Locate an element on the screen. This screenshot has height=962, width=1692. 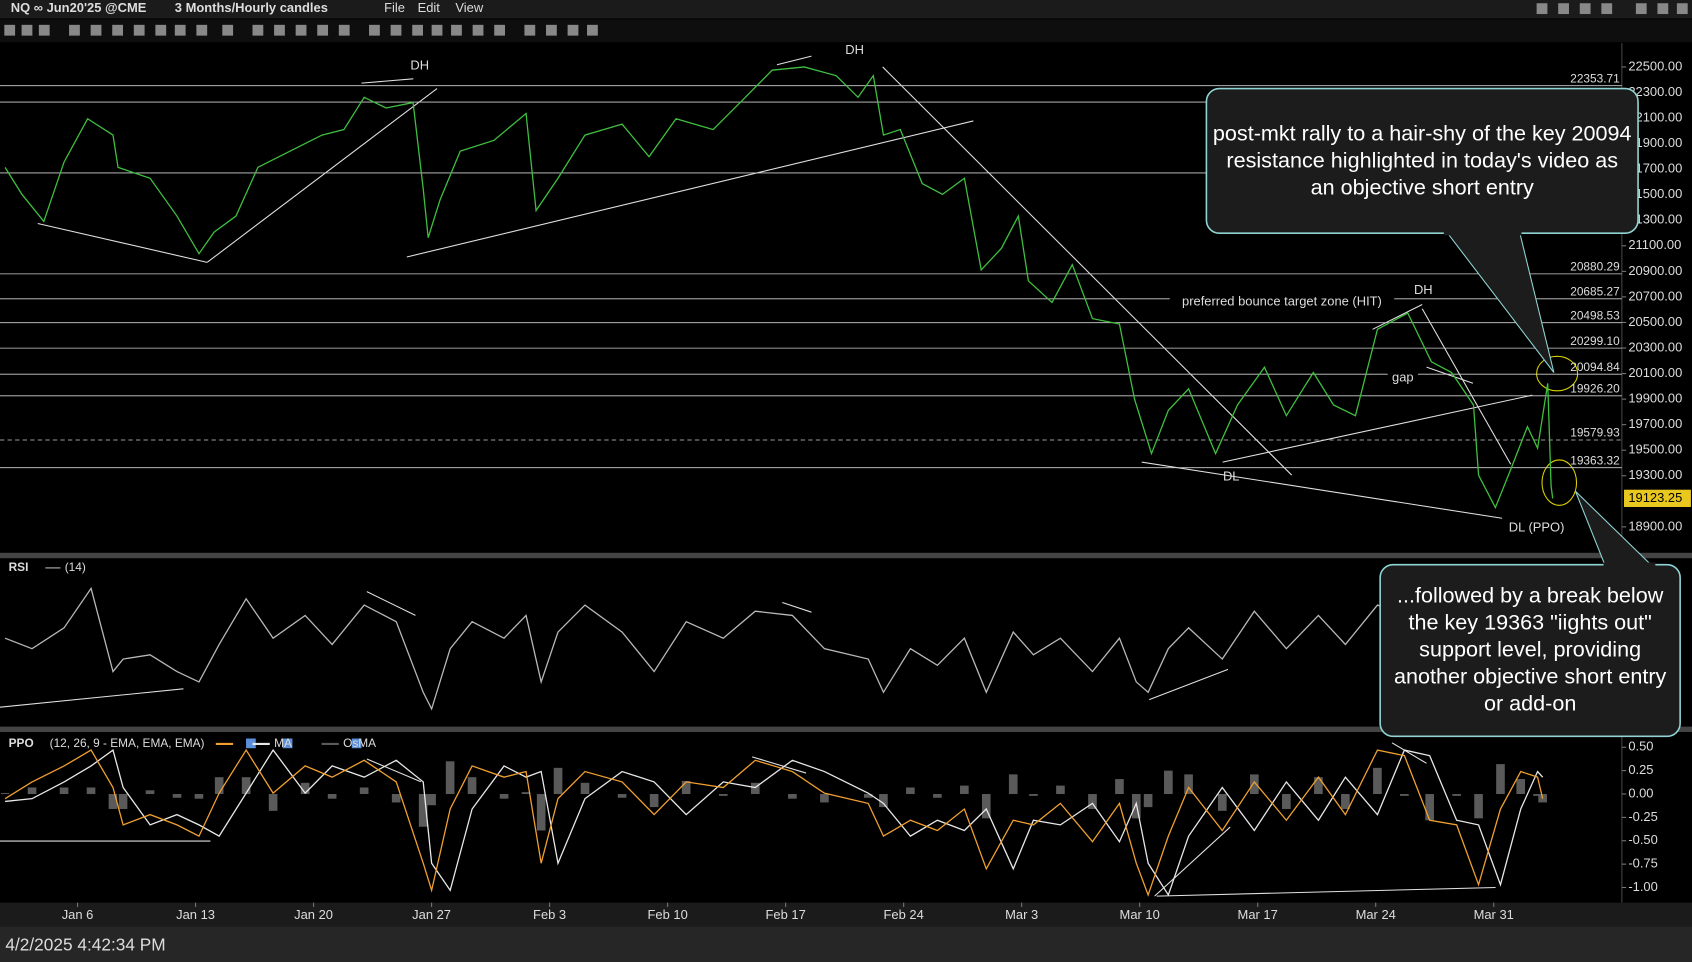
y-tick-label: 21500.00 is located at coordinates (1655, 193).